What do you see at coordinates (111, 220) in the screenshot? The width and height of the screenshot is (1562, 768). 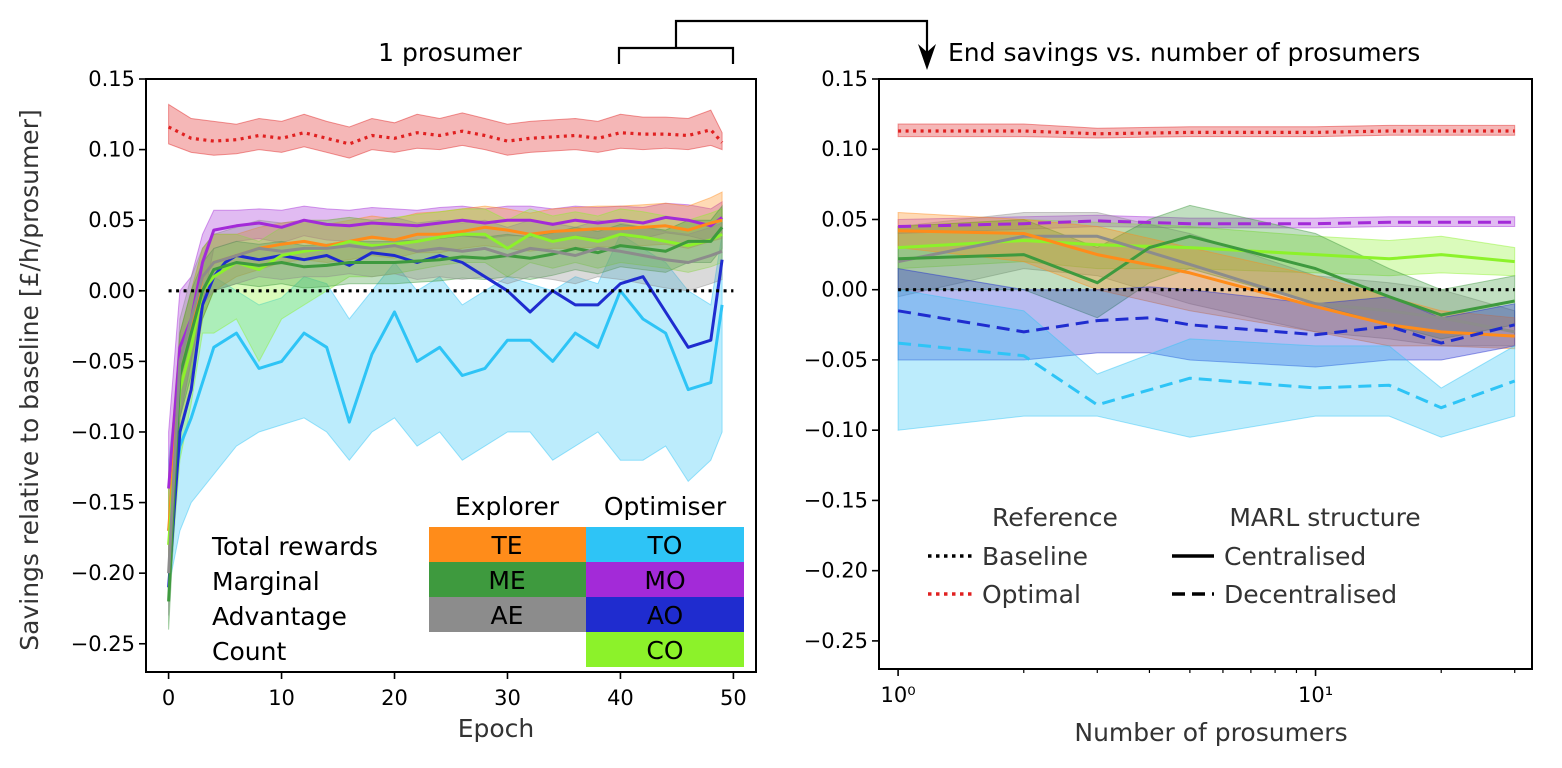 I see `left-ytick-label: 0.05` at bounding box center [111, 220].